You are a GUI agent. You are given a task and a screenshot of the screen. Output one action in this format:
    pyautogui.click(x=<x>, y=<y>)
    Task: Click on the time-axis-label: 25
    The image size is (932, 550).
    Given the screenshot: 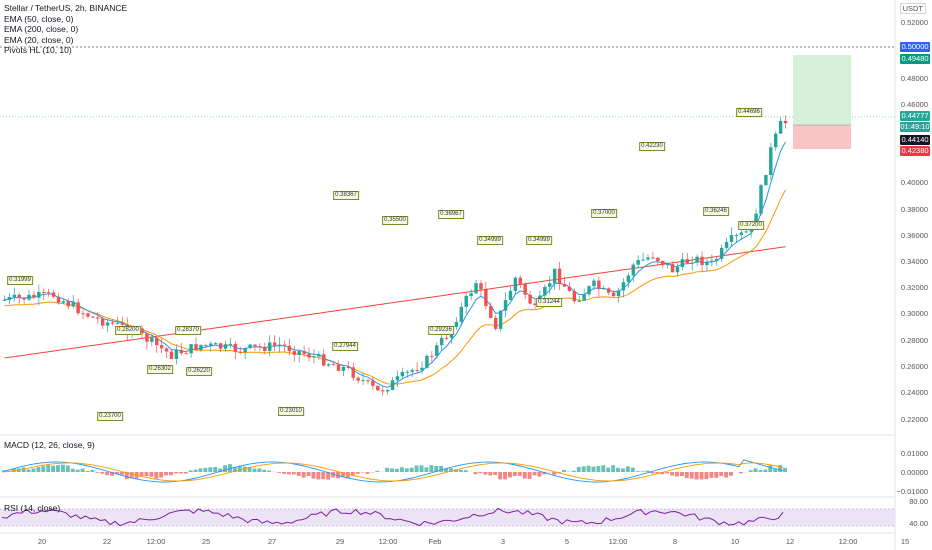 What is the action you would take?
    pyautogui.click(x=206, y=541)
    